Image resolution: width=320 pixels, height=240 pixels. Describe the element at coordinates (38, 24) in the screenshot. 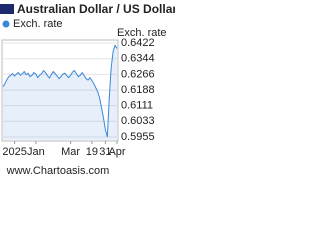

I see `legend-label: Exch. rate` at that location.